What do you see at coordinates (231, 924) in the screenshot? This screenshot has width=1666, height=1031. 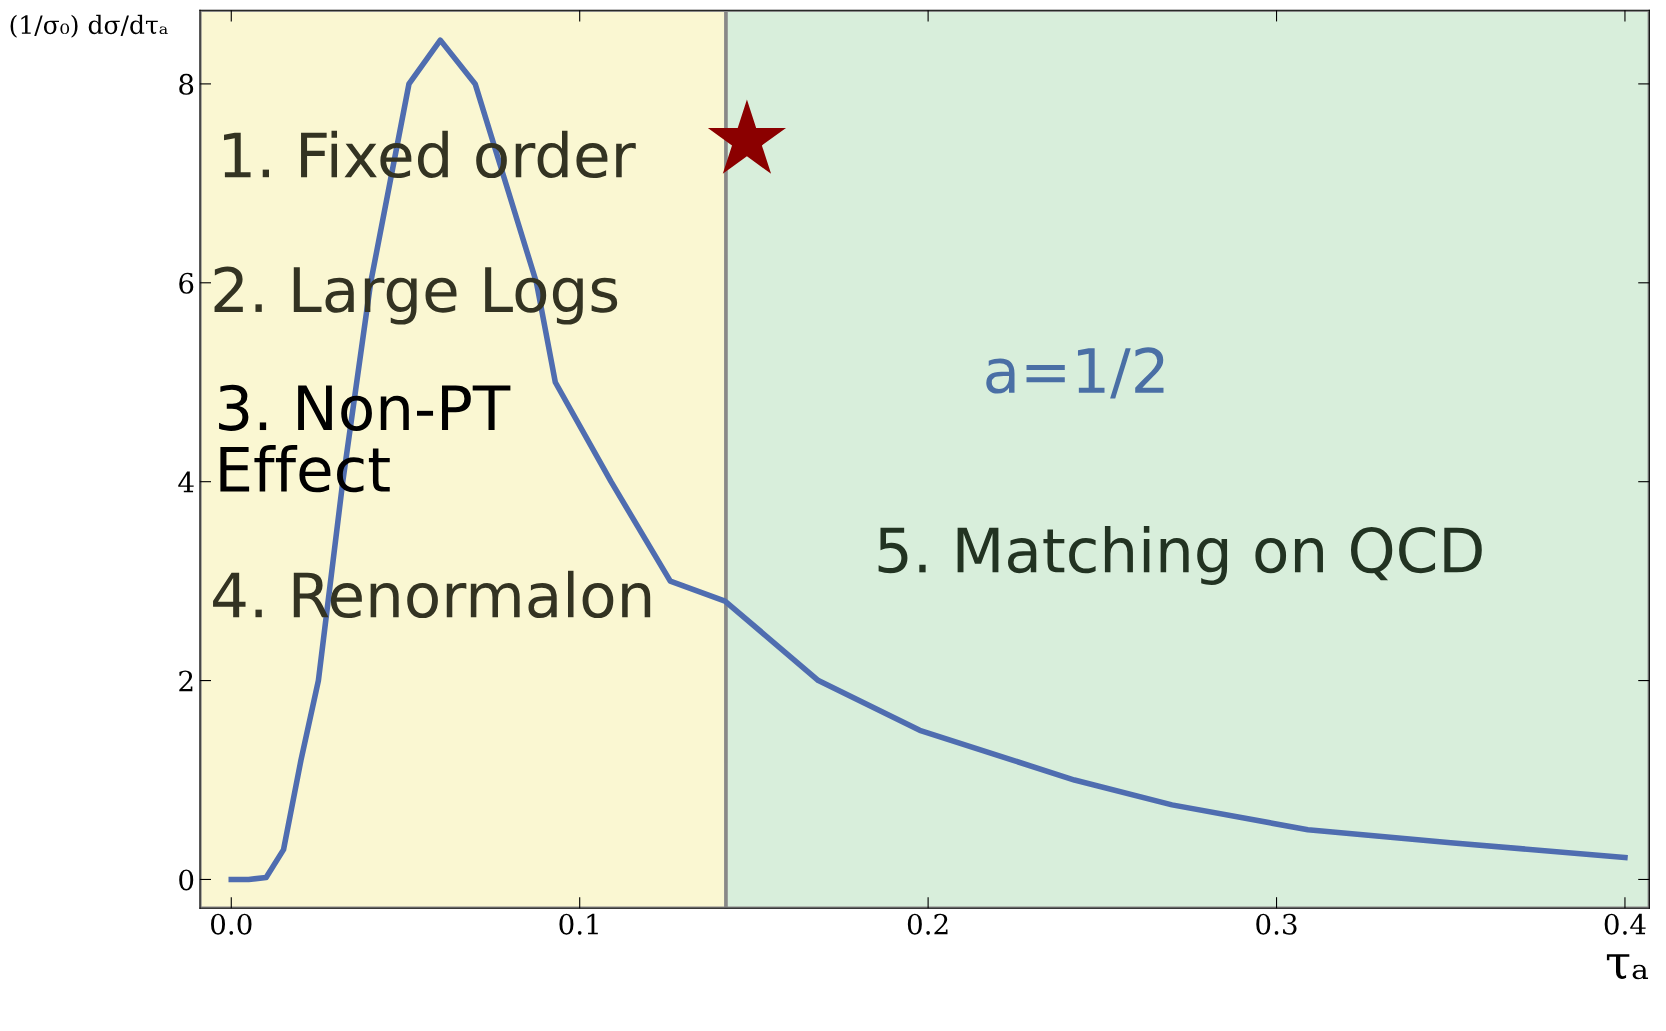 I see `x-tick-label: 0.0` at bounding box center [231, 924].